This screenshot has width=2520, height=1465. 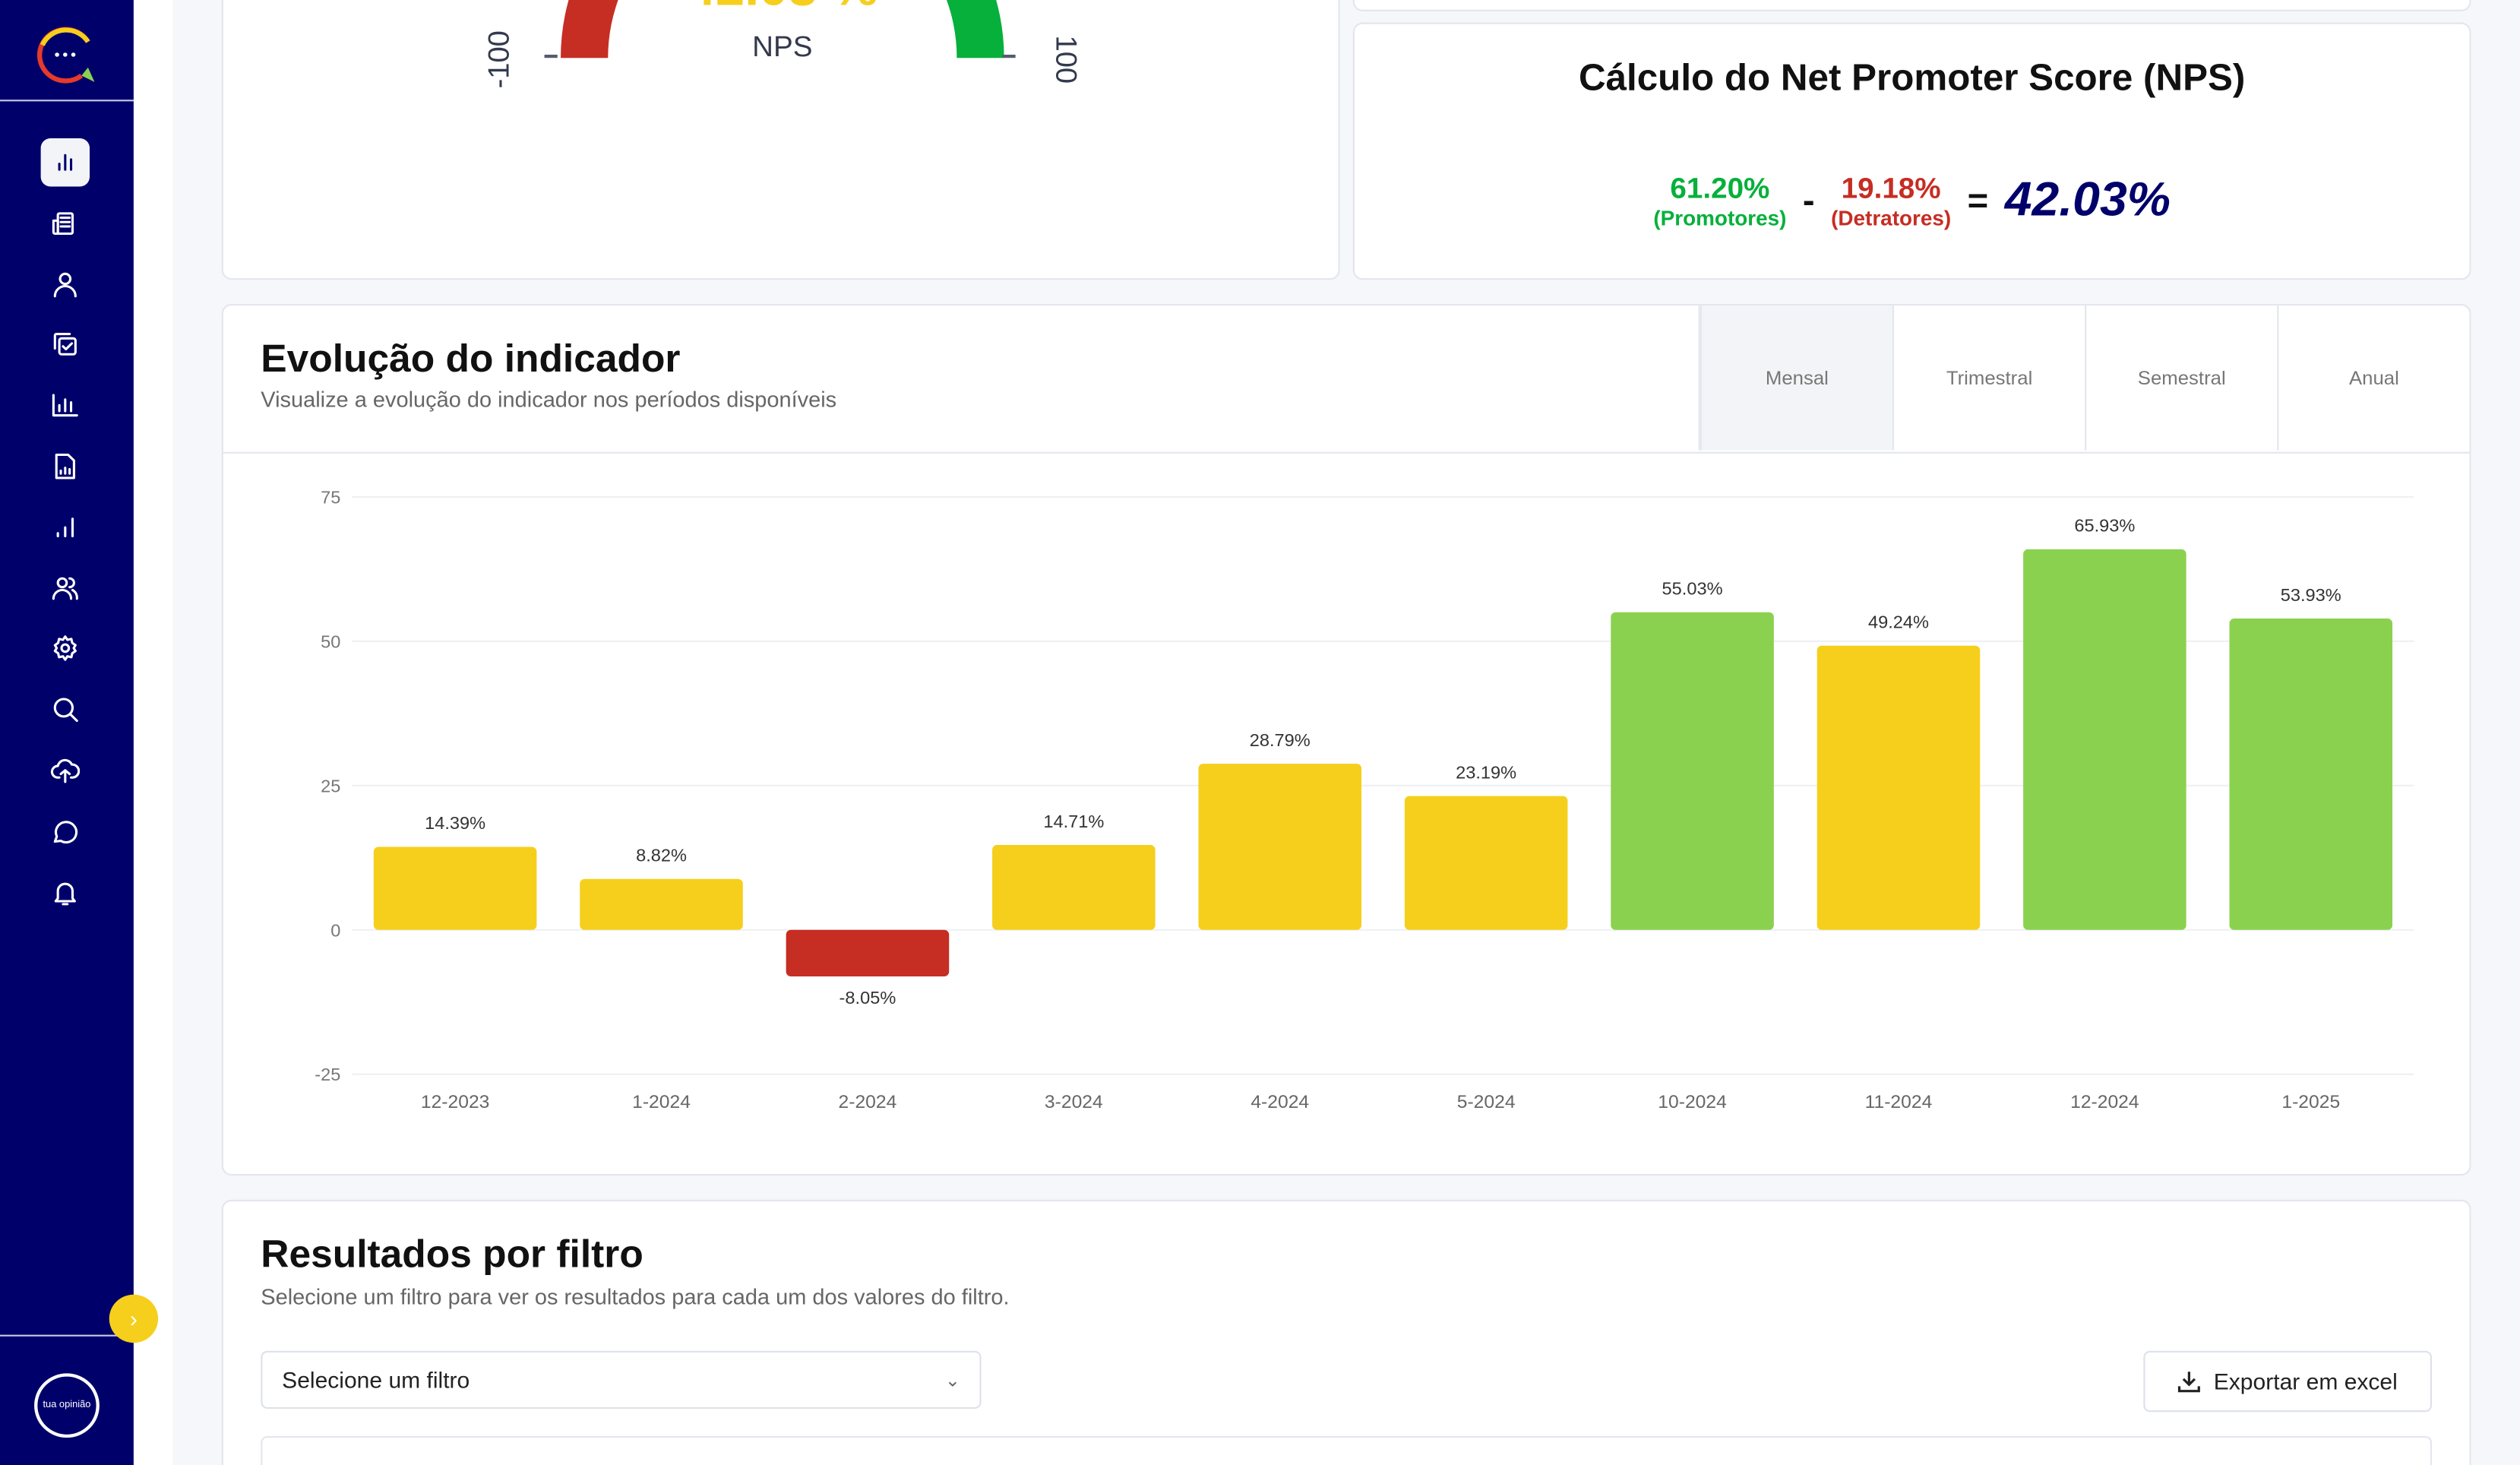 I want to click on equals-sign: =, so click(x=1978, y=200).